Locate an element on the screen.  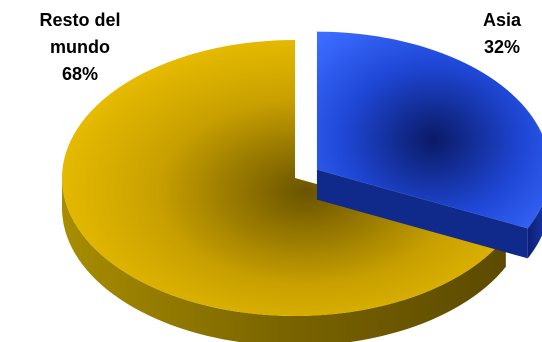
slice-label-resto-line2: mundo is located at coordinates (80, 47).